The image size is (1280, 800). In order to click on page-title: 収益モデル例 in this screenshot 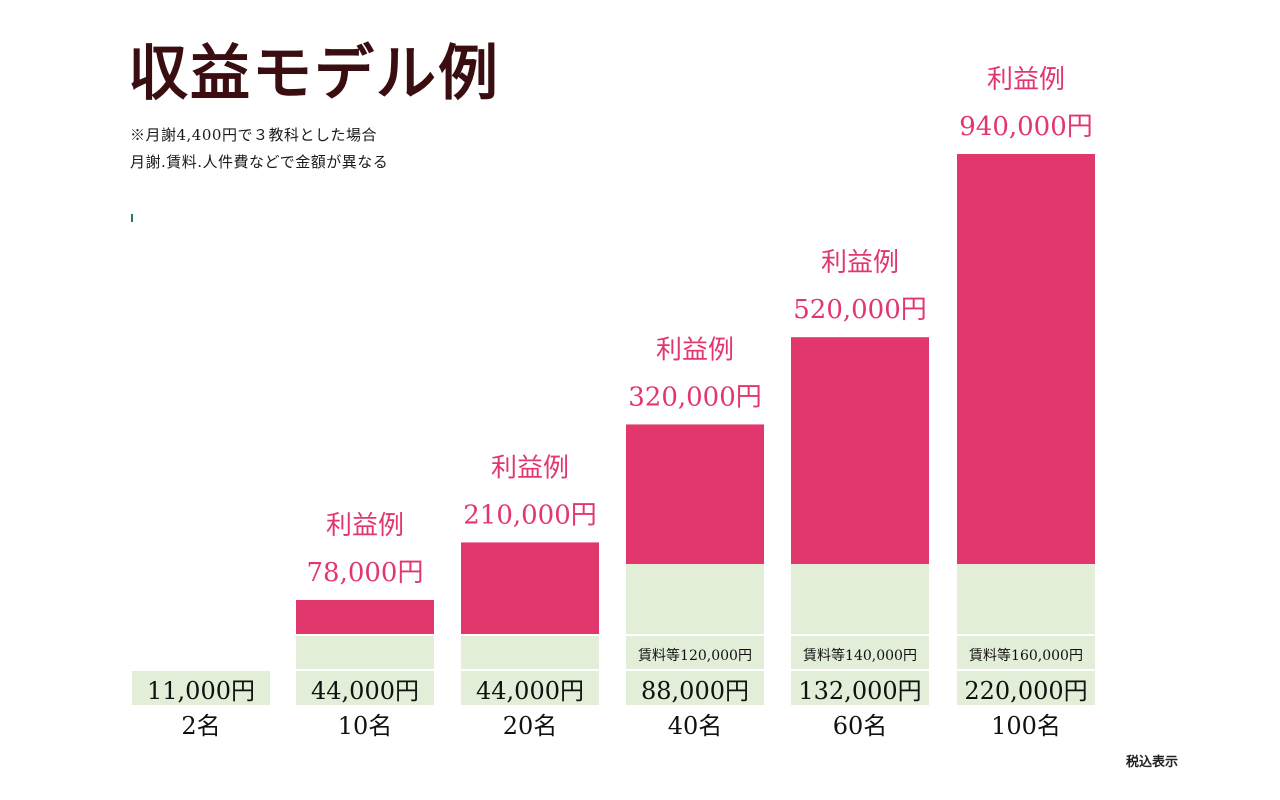, I will do `click(314, 74)`.